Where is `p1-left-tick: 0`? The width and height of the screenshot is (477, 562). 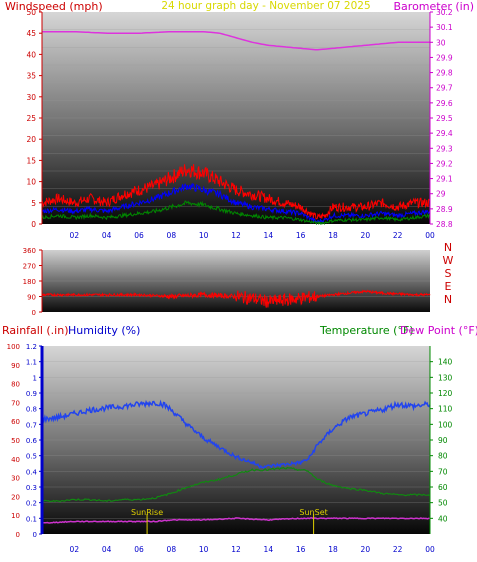 p1-left-tick: 0 is located at coordinates (33, 224).